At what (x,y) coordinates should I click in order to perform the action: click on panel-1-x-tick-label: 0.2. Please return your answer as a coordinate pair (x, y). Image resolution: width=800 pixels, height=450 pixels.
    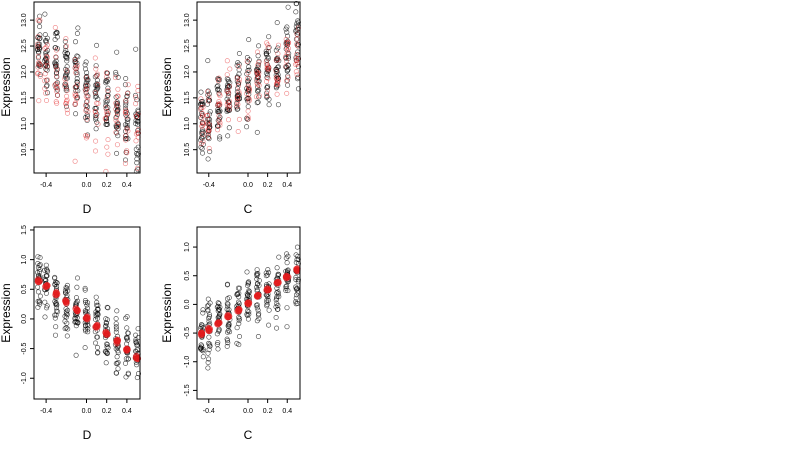
    Looking at the image, I should click on (107, 185).